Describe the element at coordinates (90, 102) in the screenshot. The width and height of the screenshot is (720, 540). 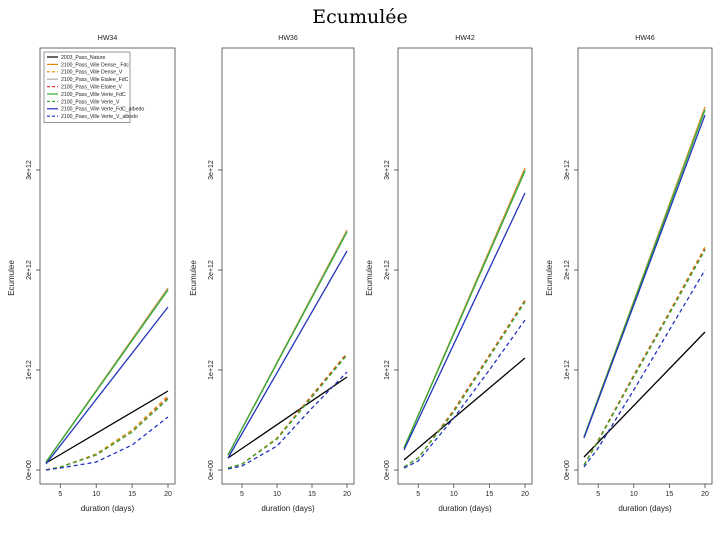
I see `legend-label: 2100_Pass_Ville Verte_V` at that location.